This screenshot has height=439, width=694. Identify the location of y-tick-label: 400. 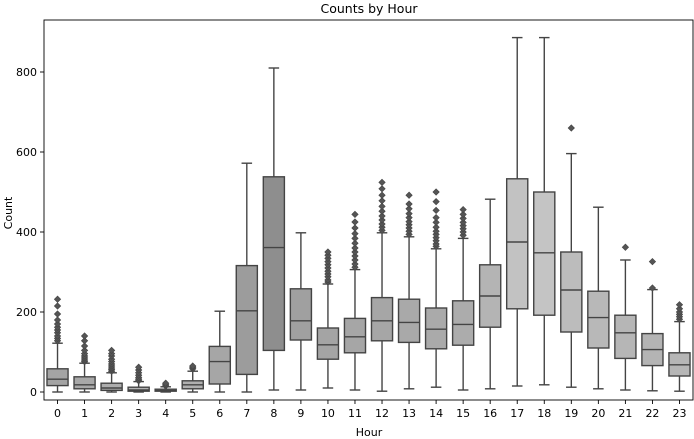
(26, 232).